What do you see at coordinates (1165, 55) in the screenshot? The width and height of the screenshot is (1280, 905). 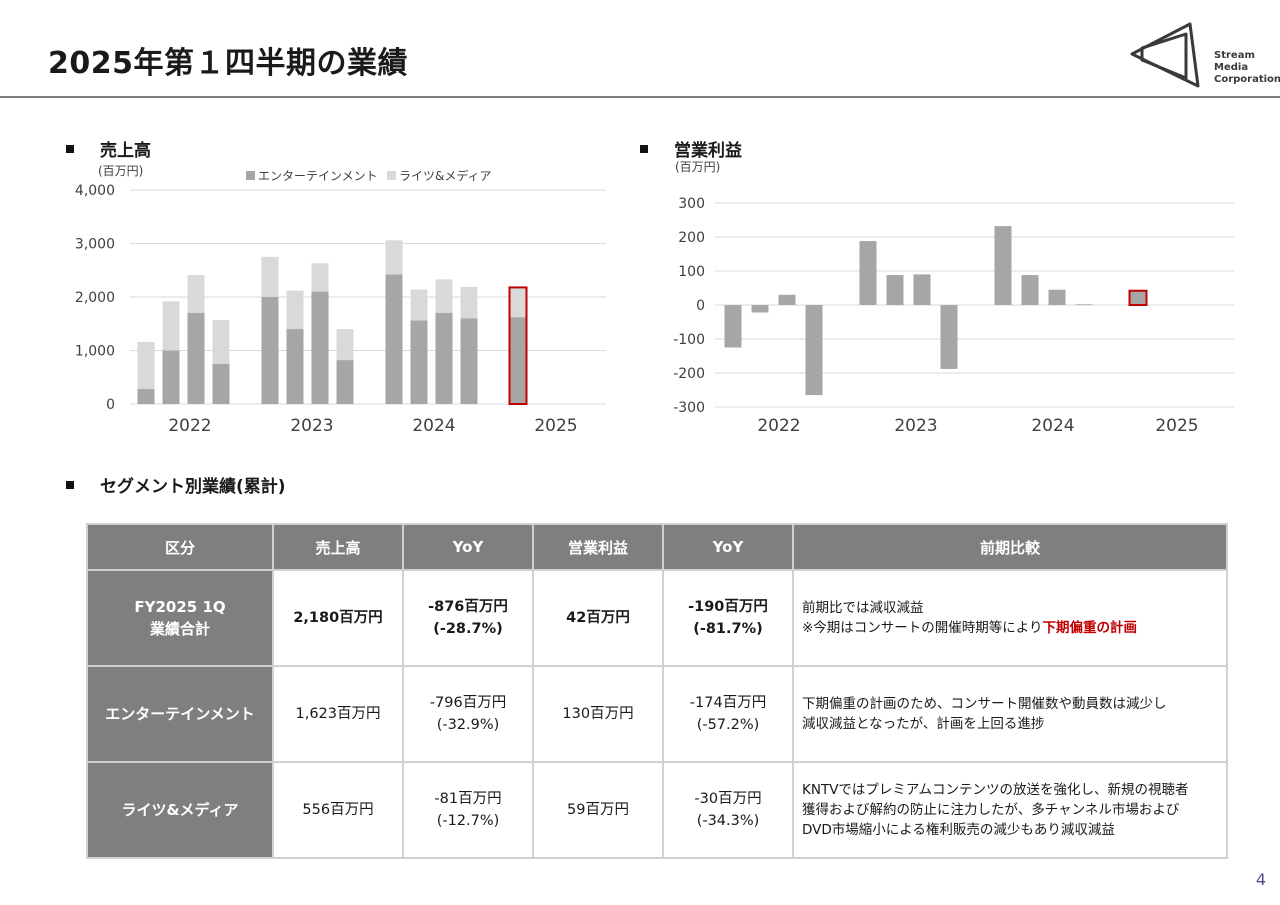 I see `logo-mark-icon` at bounding box center [1165, 55].